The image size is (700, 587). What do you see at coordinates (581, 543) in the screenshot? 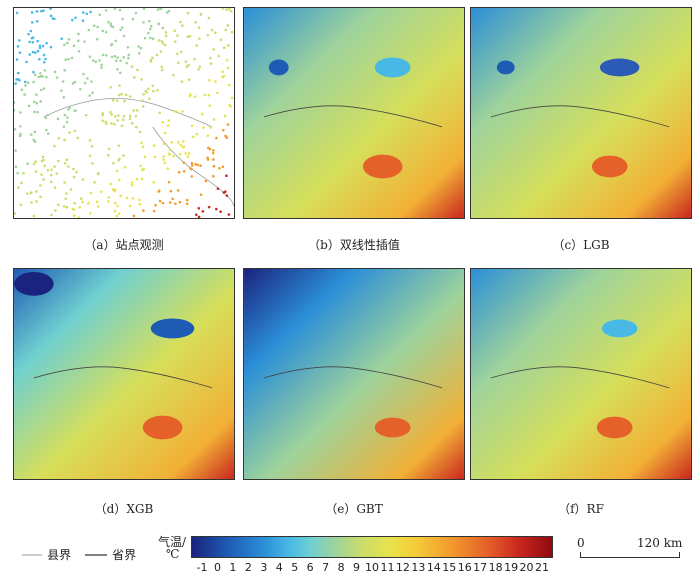
I see `scale-start-label: 0` at bounding box center [581, 543].